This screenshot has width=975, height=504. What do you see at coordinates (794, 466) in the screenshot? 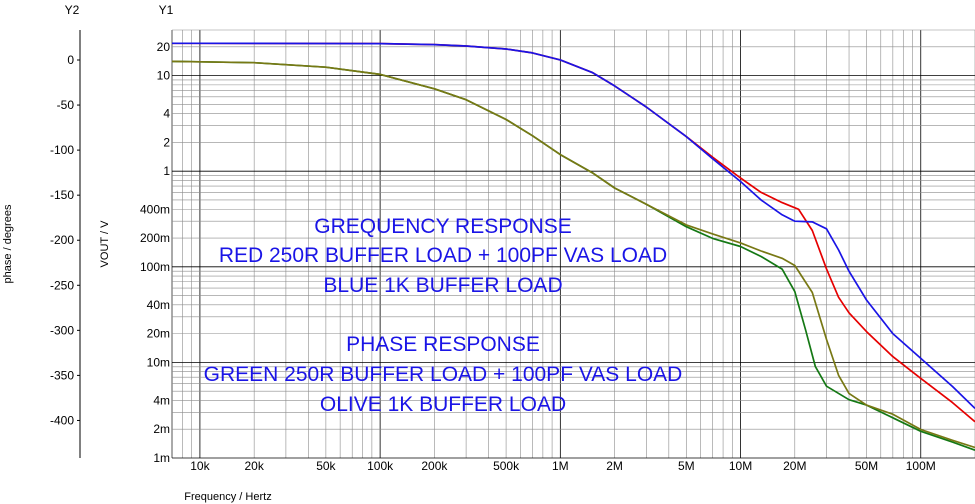
I see `x-tick-label: 20M` at bounding box center [794, 466].